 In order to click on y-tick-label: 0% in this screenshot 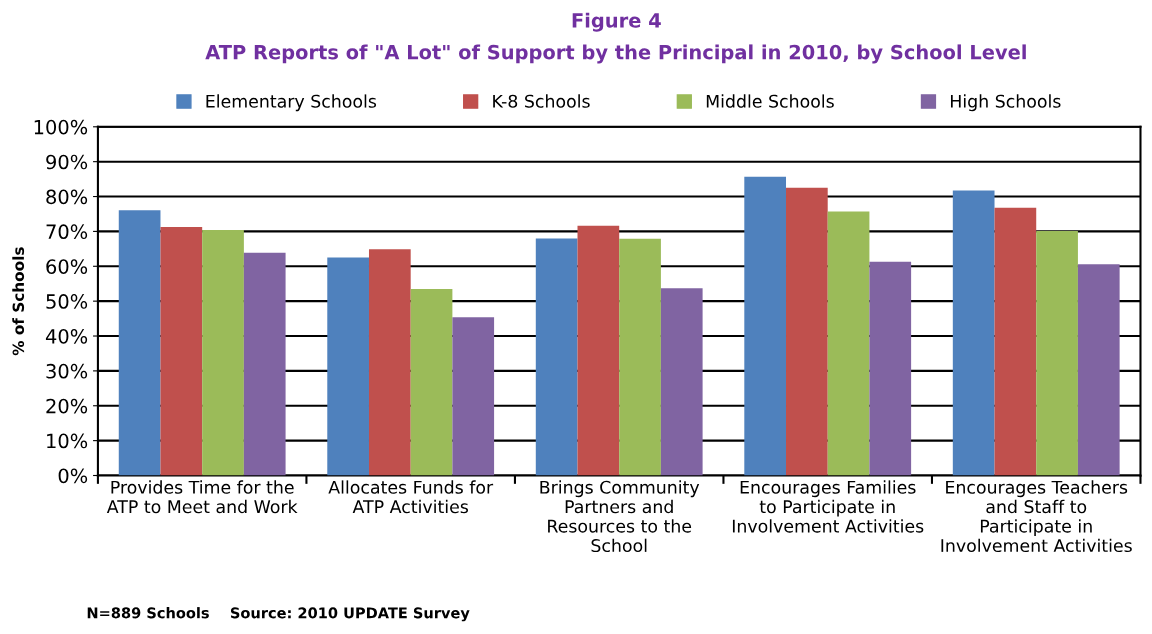, I will do `click(73, 476)`.